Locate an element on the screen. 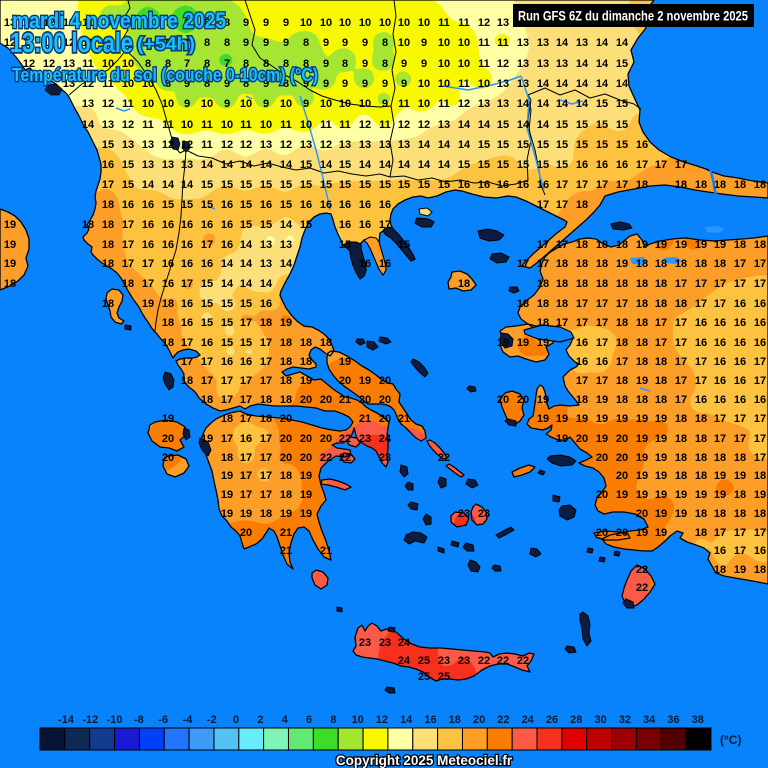 This screenshot has width=768, height=768. svg-text: 21 is located at coordinates (286, 533).